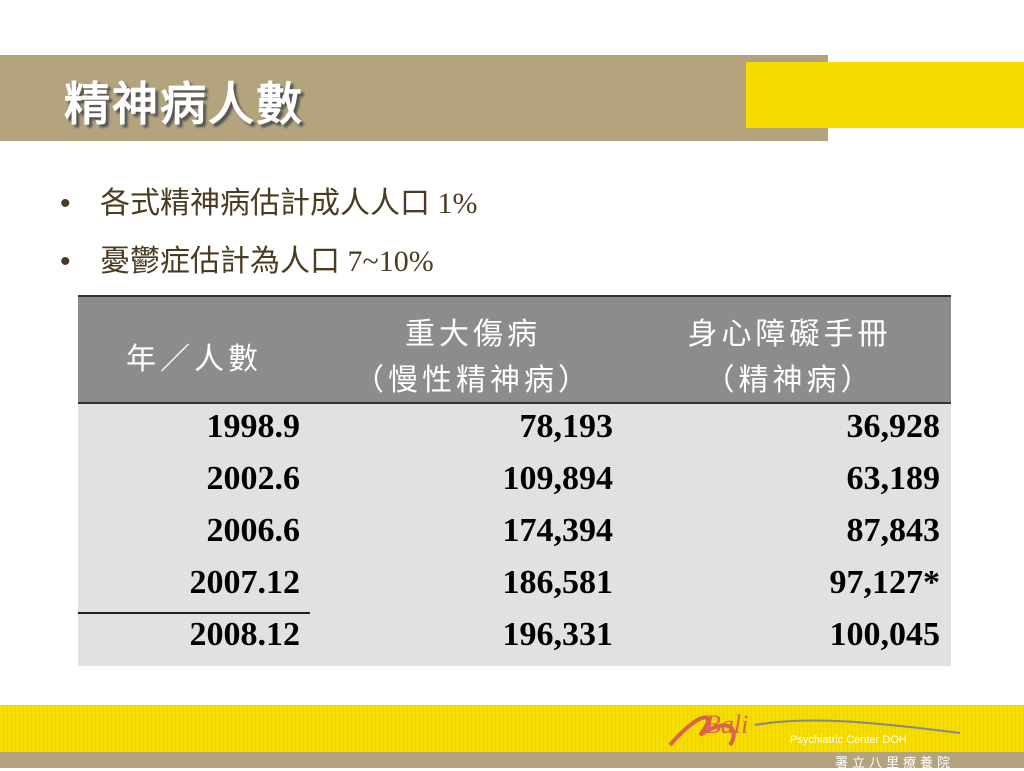  Describe the element at coordinates (194, 359) in the screenshot. I see `header-cell: 年／人數` at that location.